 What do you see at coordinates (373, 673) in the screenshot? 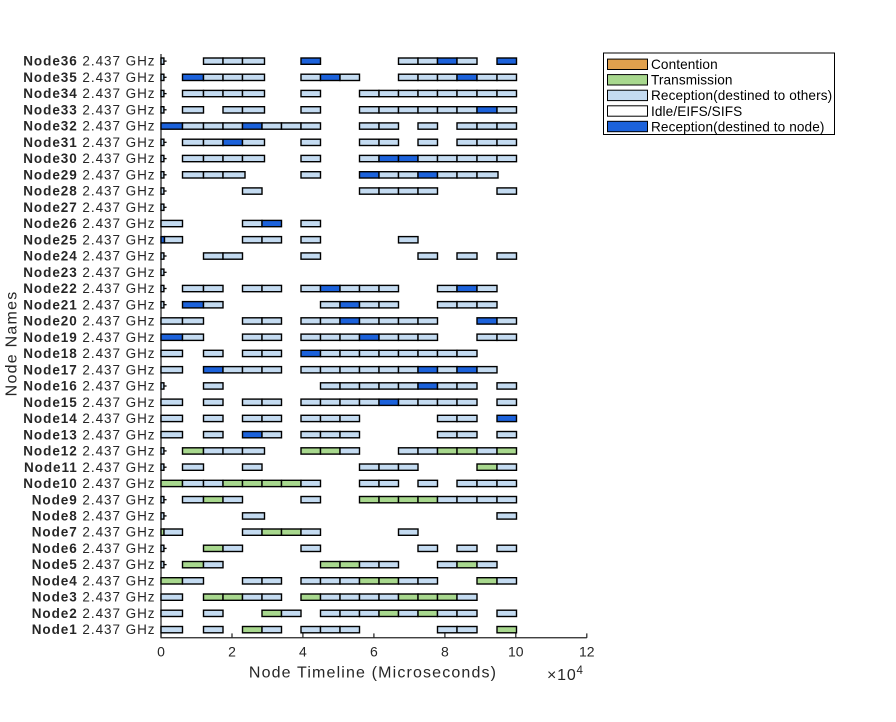
I see `svg-text: Node Timeline (Microseconds)` at bounding box center [373, 673].